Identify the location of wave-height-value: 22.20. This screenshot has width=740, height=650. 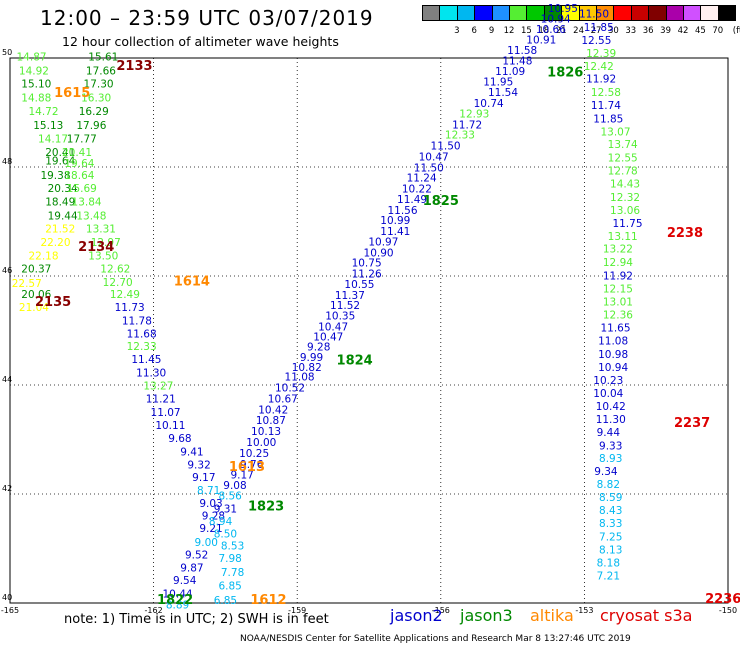
(55, 243).